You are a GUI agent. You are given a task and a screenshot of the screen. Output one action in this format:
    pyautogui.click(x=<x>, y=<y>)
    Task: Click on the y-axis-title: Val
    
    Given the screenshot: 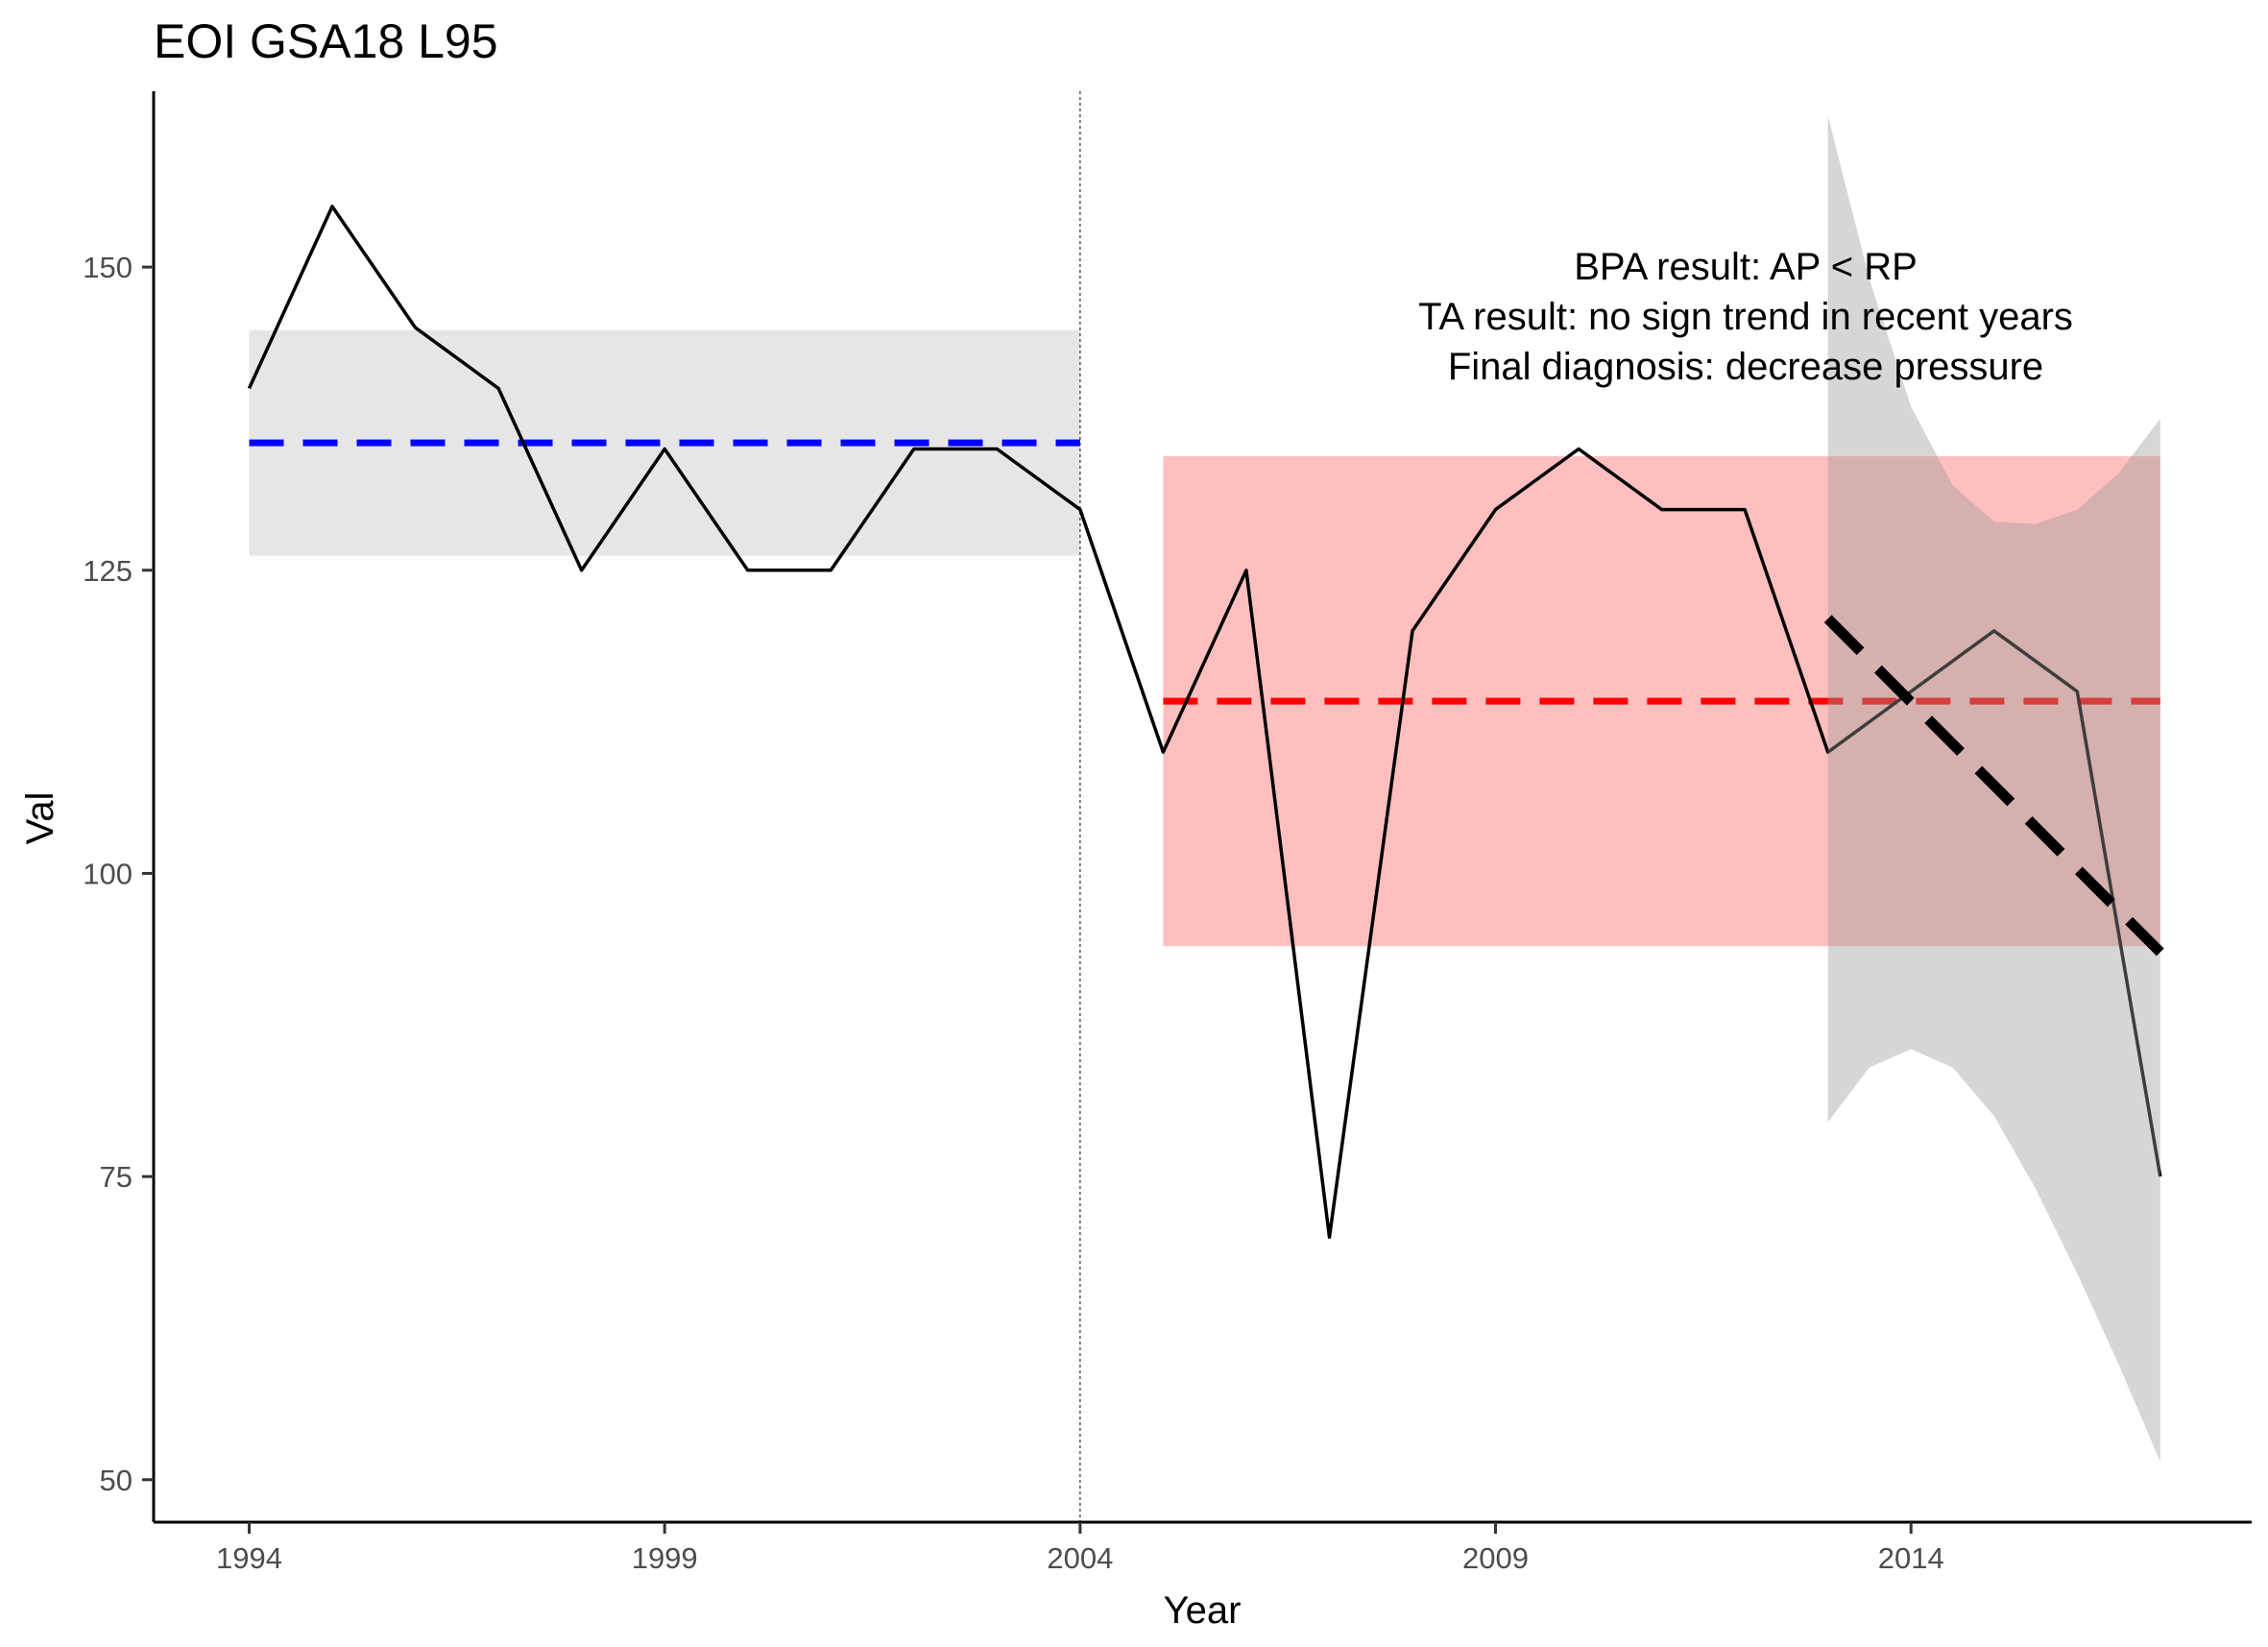 What is the action you would take?
    pyautogui.click(x=40, y=818)
    